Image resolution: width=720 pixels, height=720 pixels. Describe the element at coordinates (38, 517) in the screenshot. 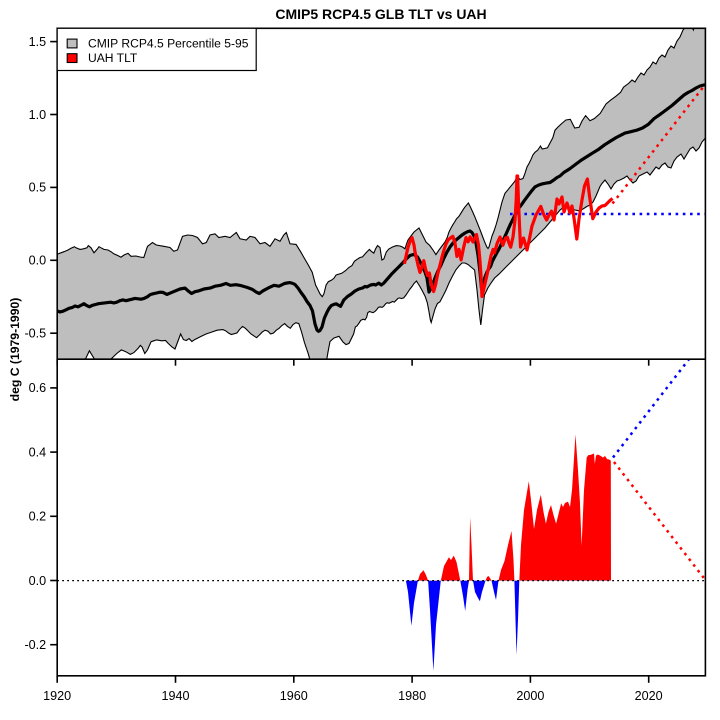

I see `svg-text: 0.2` at that location.